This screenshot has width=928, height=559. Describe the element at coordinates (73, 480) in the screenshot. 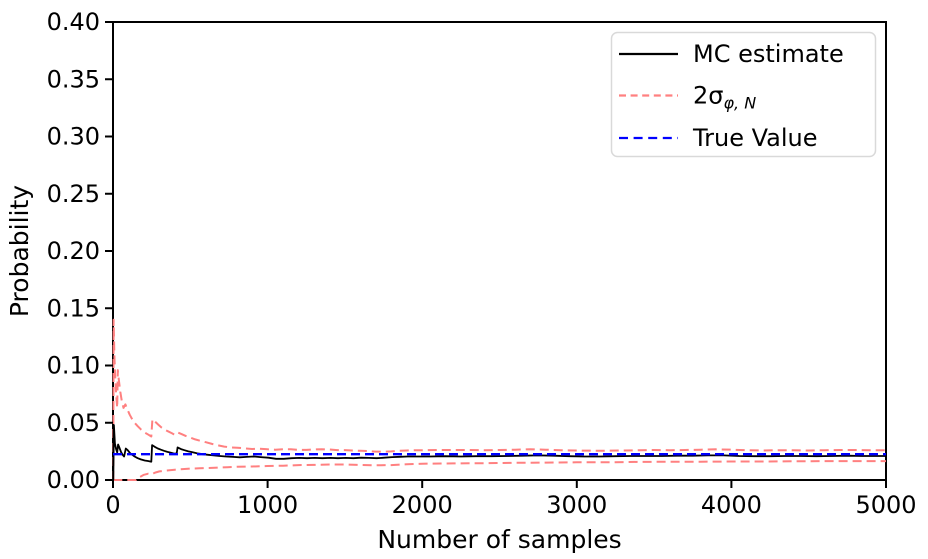

I see `y-tick-label: 0.00` at that location.